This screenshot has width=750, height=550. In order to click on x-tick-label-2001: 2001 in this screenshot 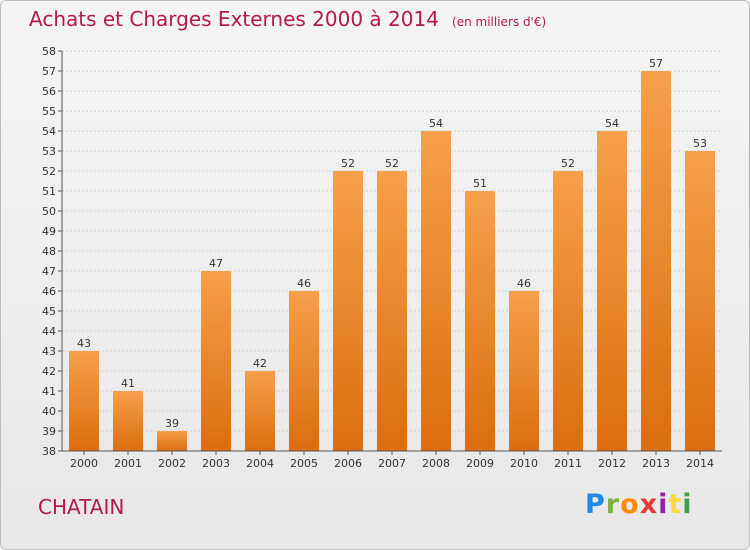, I will do `click(128, 463)`.